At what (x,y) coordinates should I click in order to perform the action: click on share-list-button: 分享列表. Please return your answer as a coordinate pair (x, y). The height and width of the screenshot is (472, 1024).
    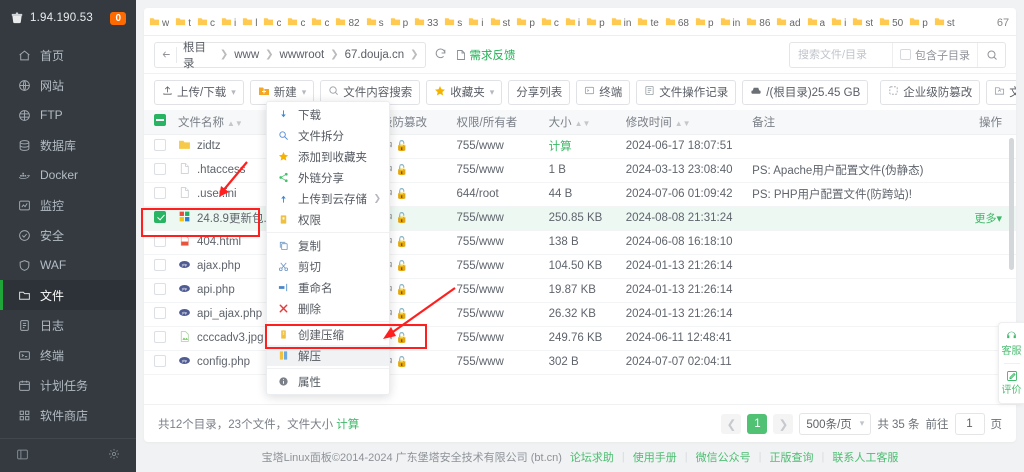
    Looking at the image, I should click on (539, 92).